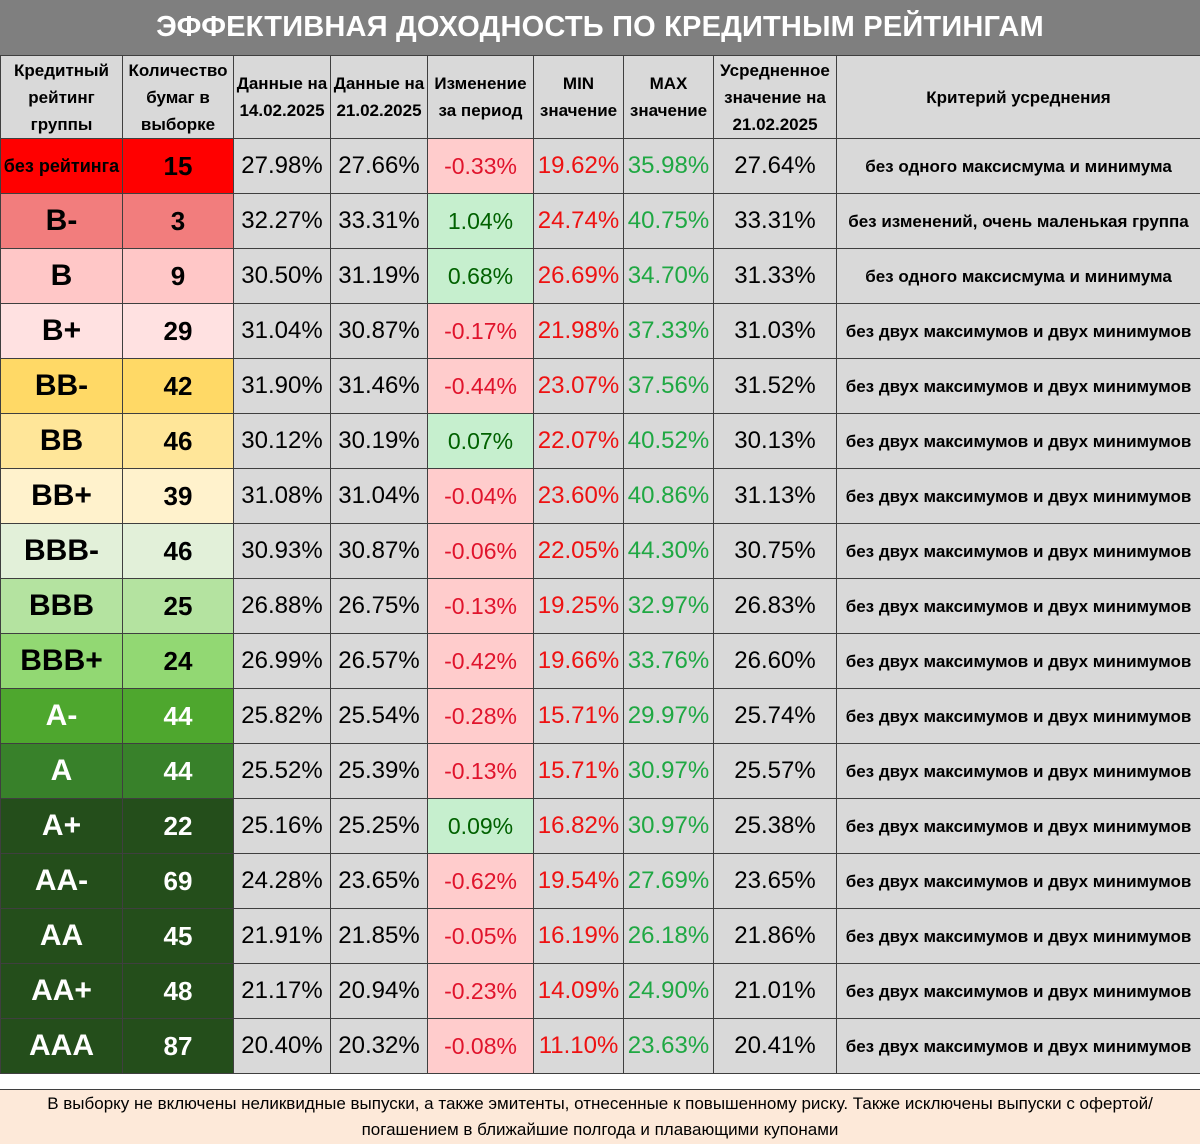 This screenshot has height=1144, width=1200. Describe the element at coordinates (668, 771) in the screenshot. I see `max-cell: 30.97%` at that location.